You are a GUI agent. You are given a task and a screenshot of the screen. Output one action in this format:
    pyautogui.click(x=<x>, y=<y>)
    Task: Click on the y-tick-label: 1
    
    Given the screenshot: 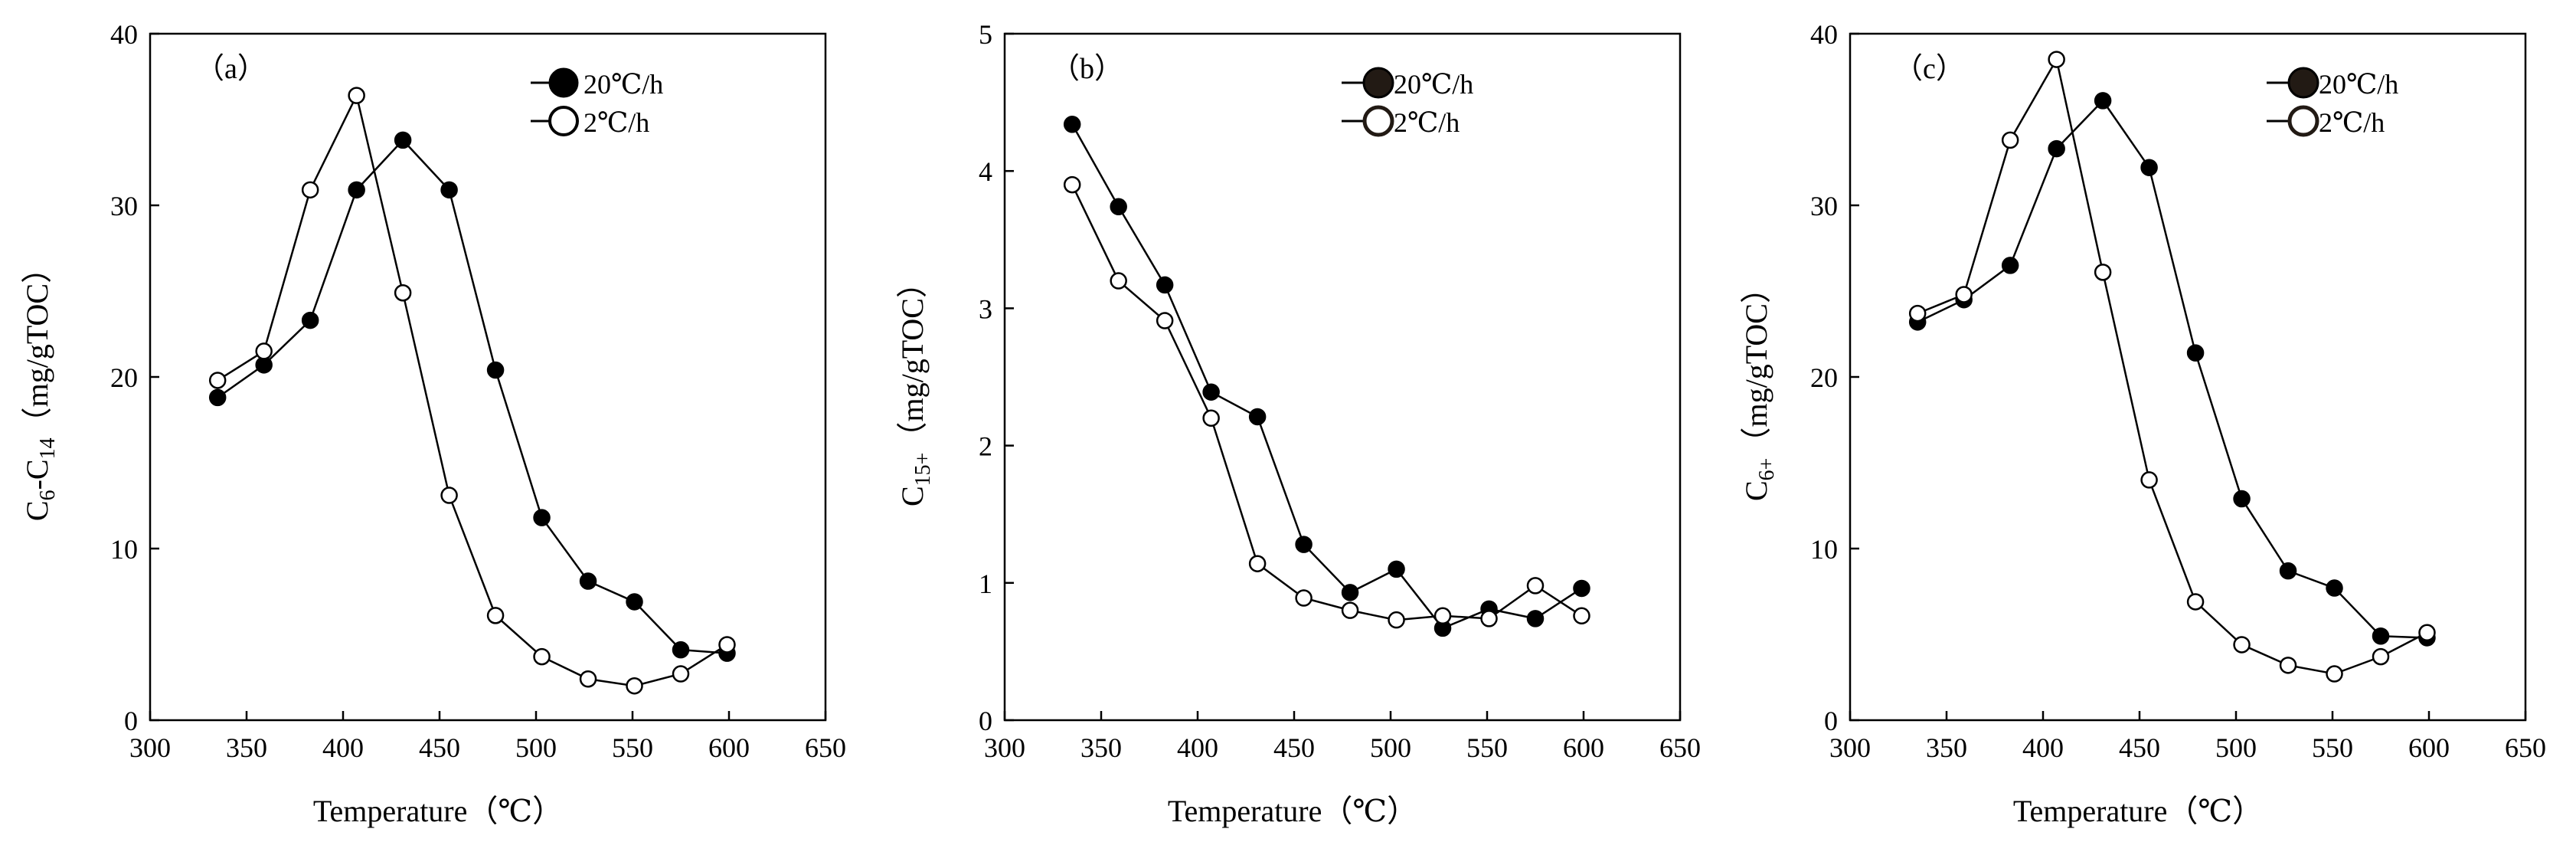 What is the action you would take?
    pyautogui.click(x=985, y=583)
    